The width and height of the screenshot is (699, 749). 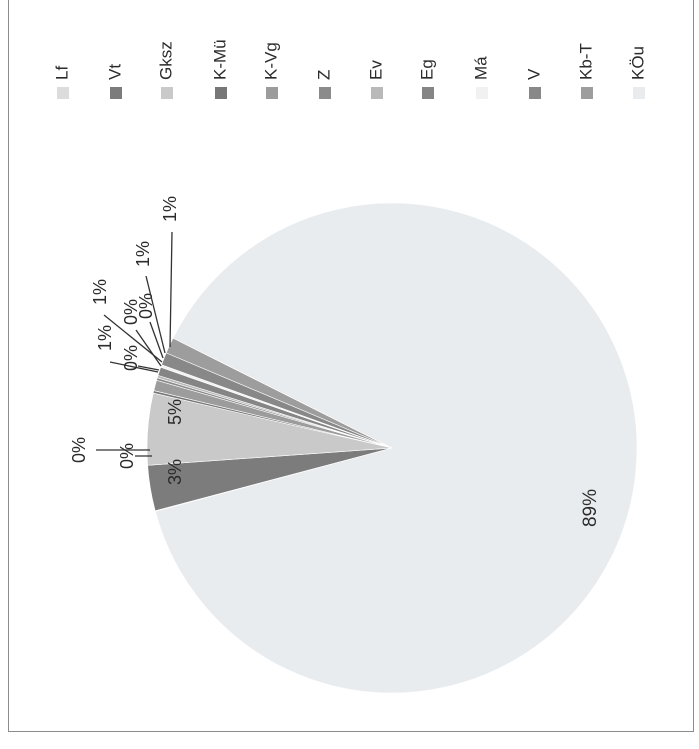 I want to click on data-label-eg: 1%, so click(x=100, y=292).